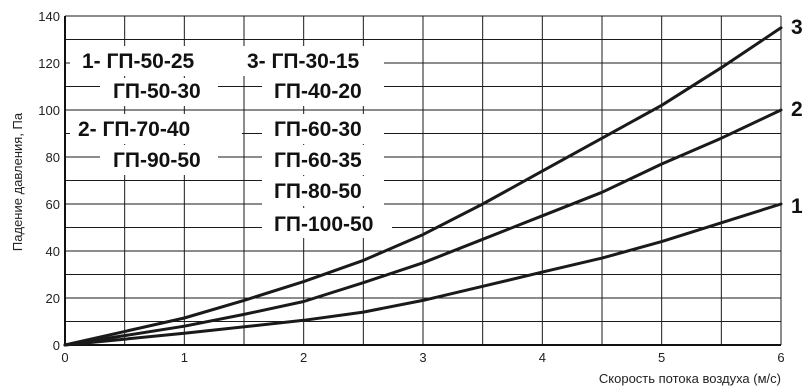 The image size is (807, 389). What do you see at coordinates (49, 63) in the screenshot?
I see `y-tick-label: 120` at bounding box center [49, 63].